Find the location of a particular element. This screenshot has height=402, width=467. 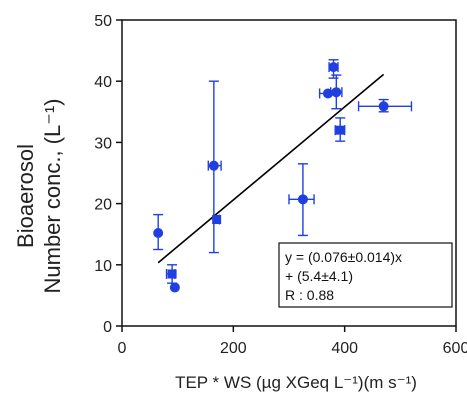

y-axis-title-line1: Bioaerosol is located at coordinates (25, 196).